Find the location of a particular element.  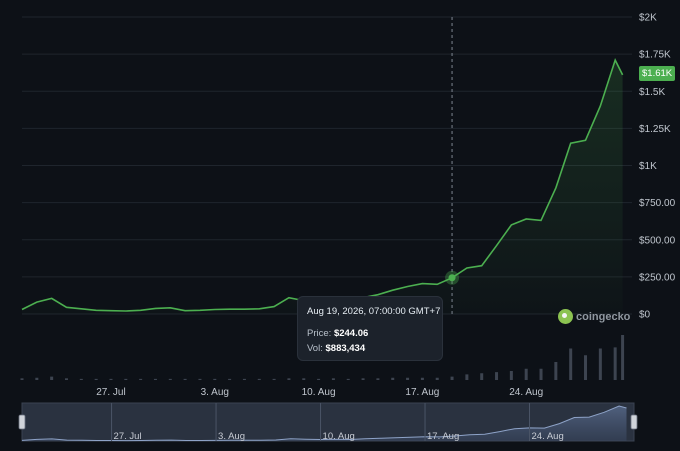

coingecko-watermark: coingecko is located at coordinates (594, 316).